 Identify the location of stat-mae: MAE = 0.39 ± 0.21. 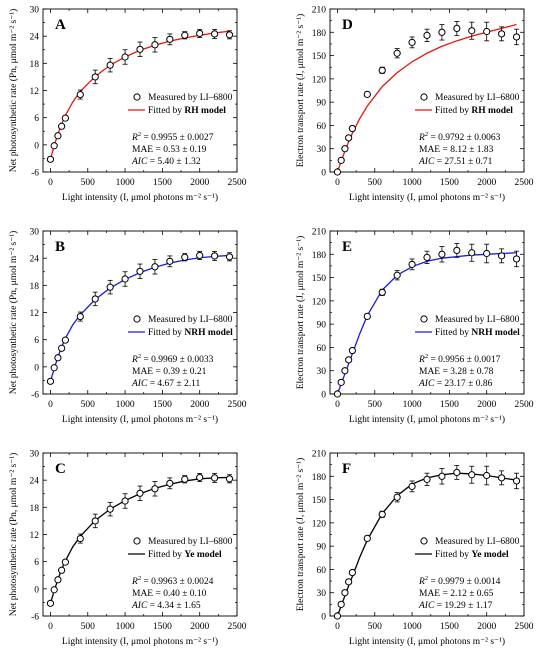
(169, 372).